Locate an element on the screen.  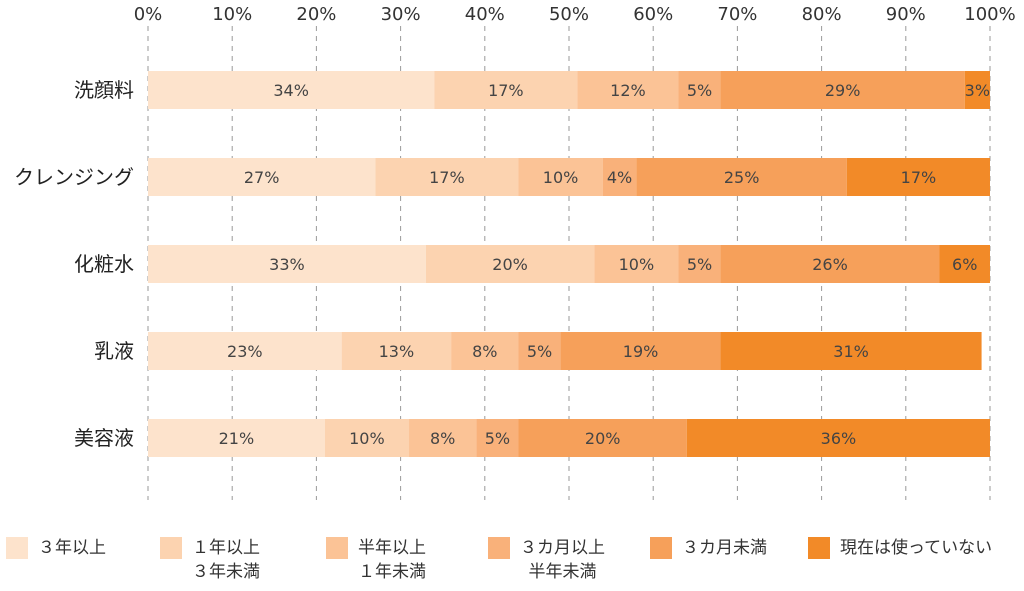
data-label: 33% is located at coordinates (287, 264).